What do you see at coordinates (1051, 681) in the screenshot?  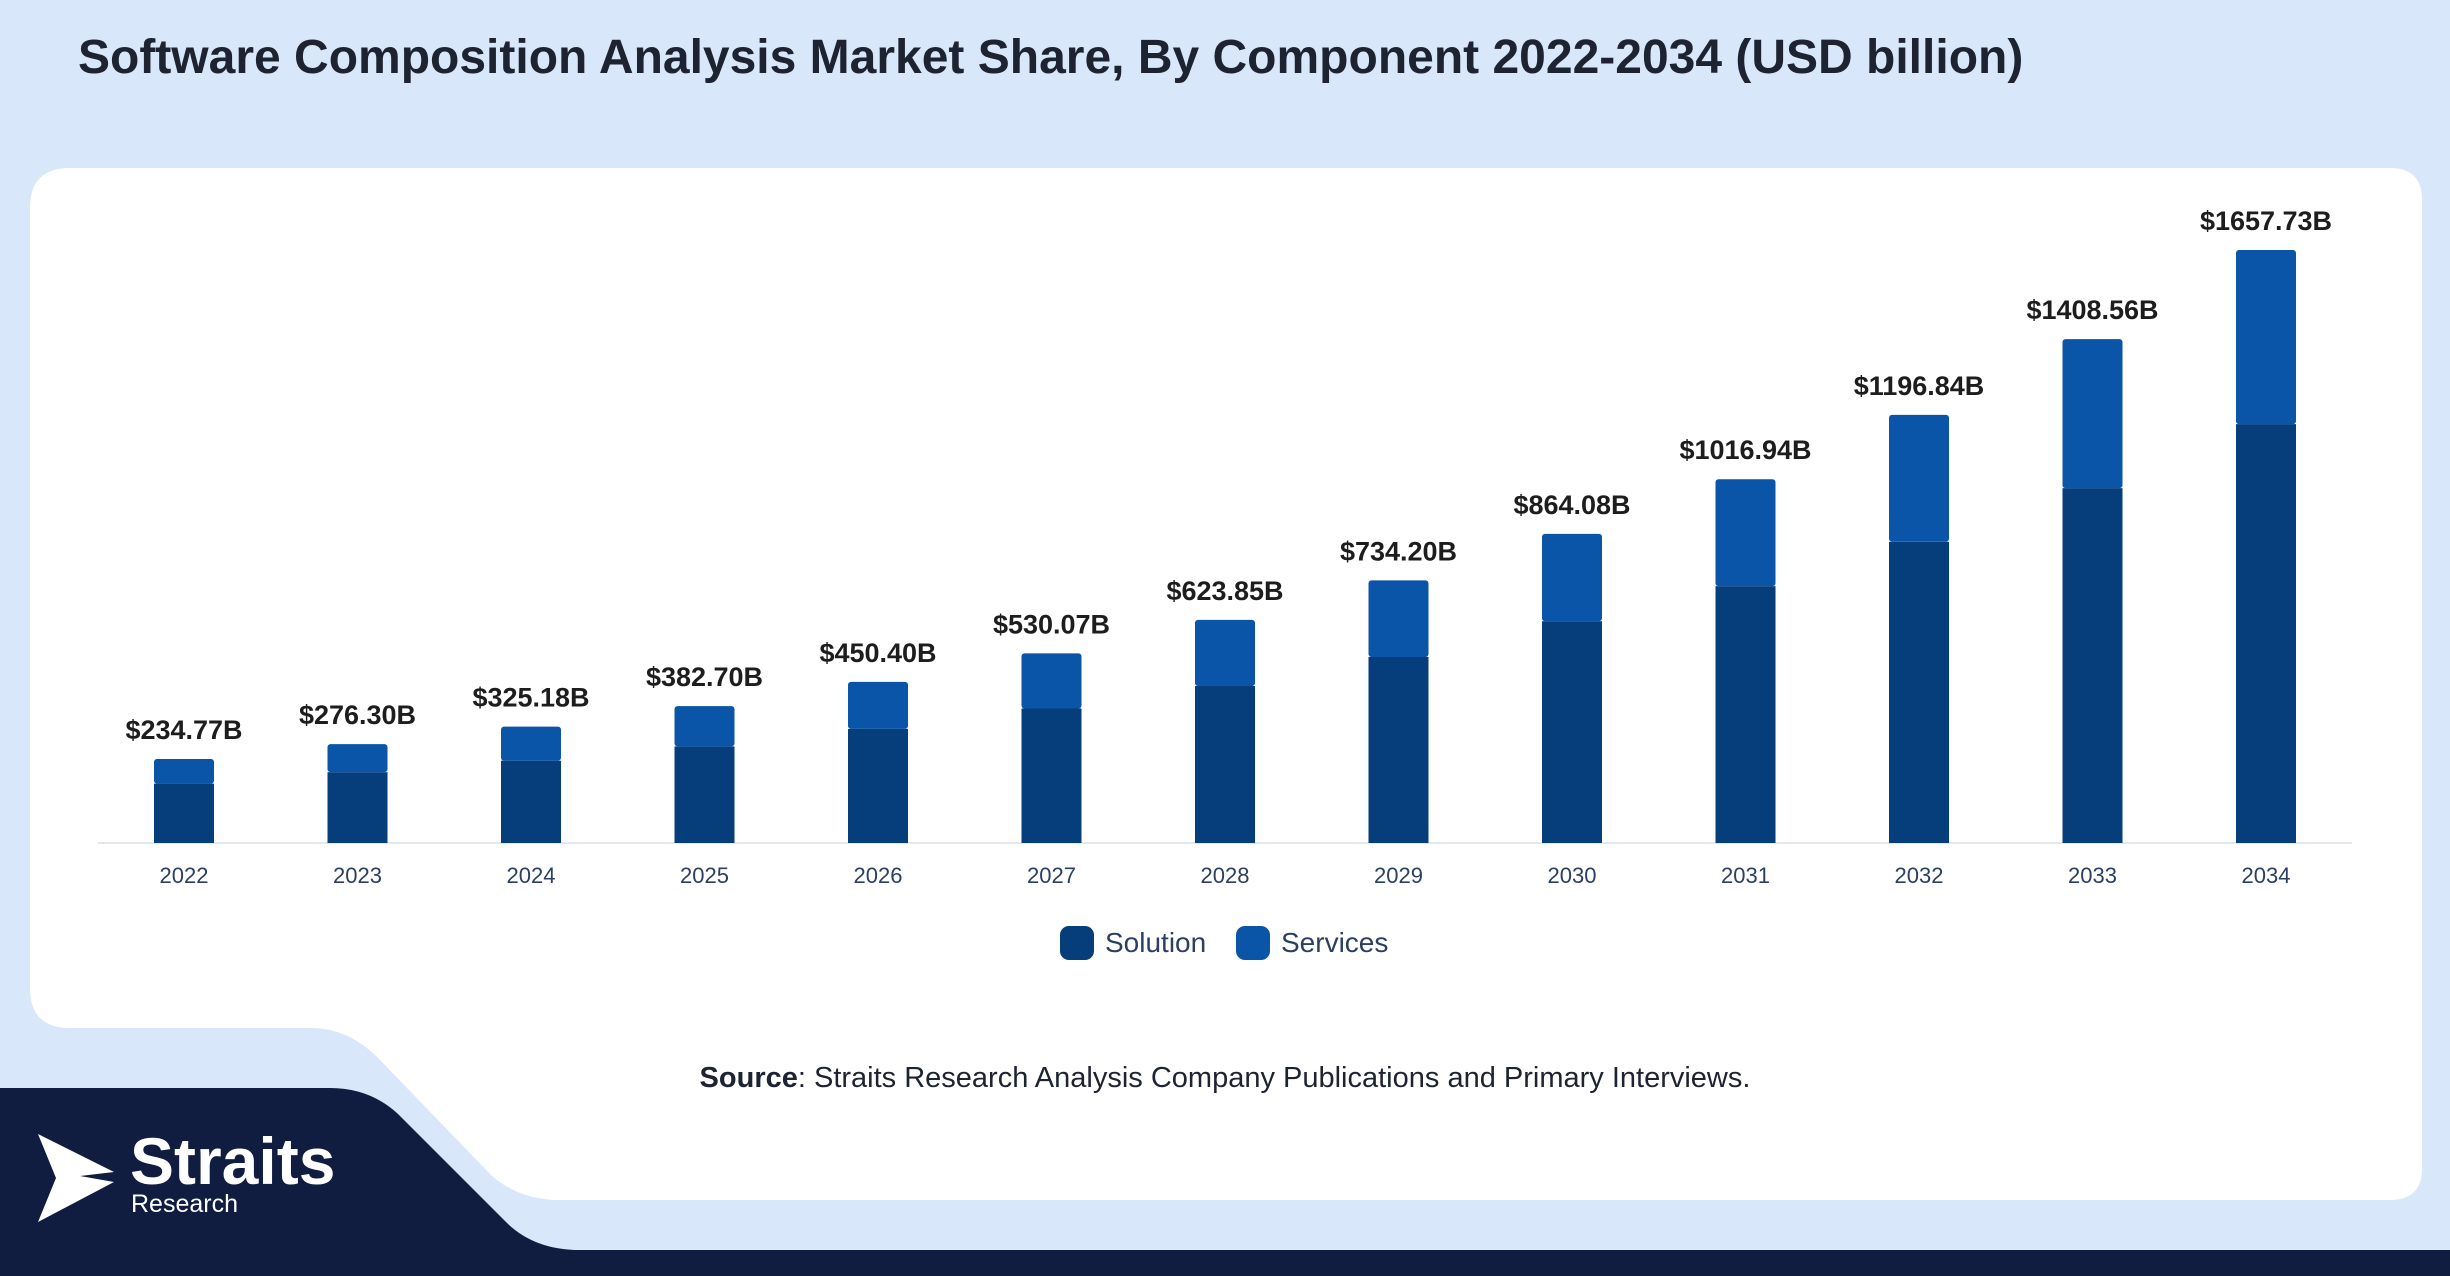 I see `bar-services-2027` at bounding box center [1051, 681].